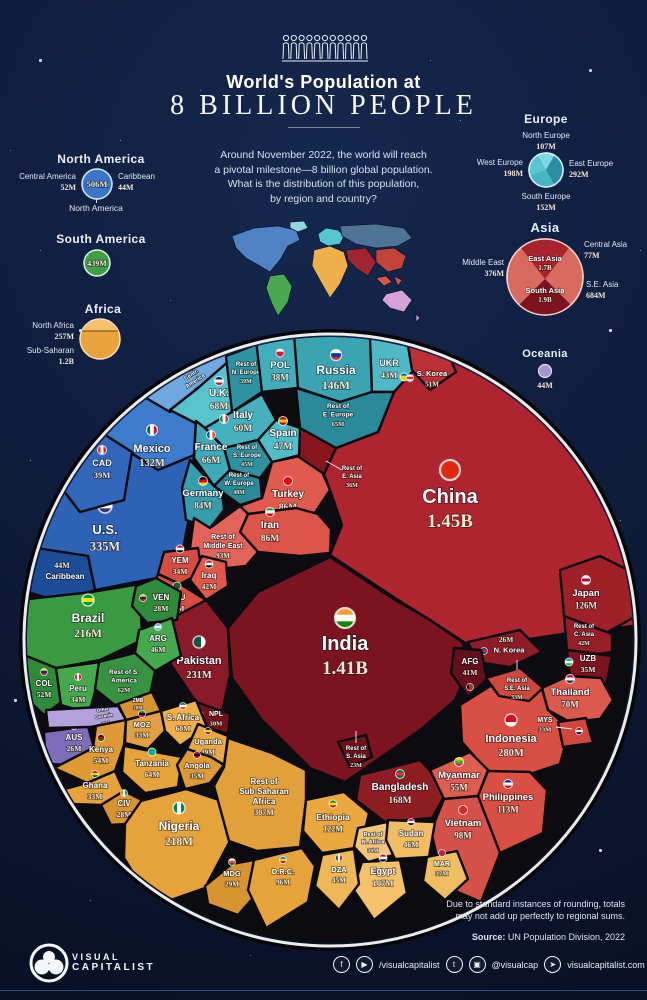  I want to click on legend-circle-oceania, so click(545, 371).